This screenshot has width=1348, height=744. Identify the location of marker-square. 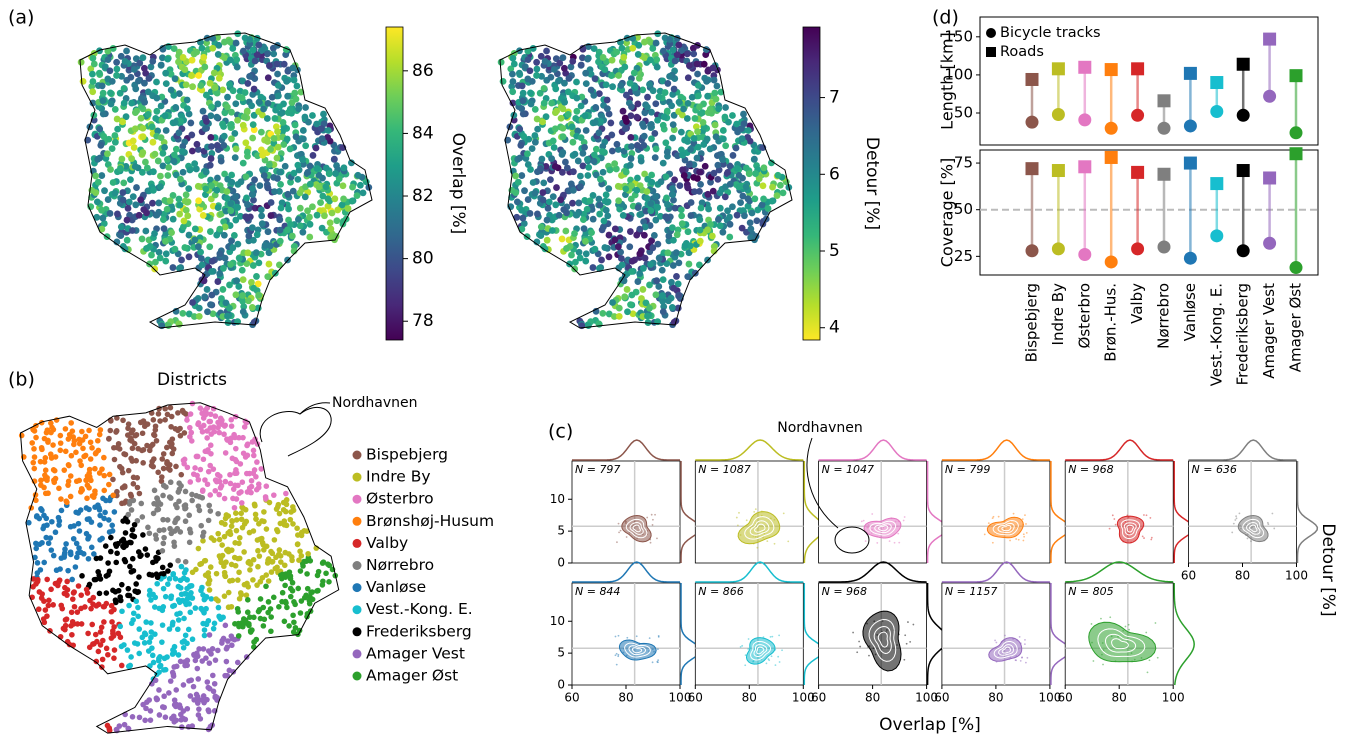
(1058, 171).